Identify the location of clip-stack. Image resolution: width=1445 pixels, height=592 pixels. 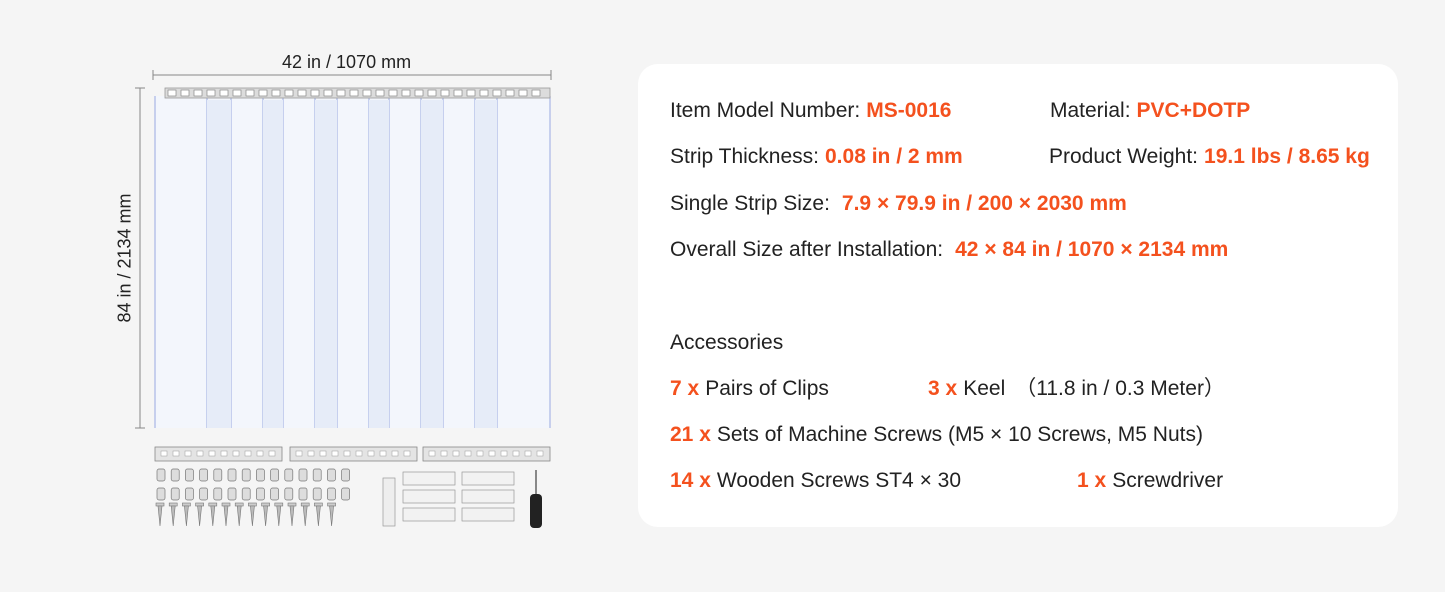
(389, 502).